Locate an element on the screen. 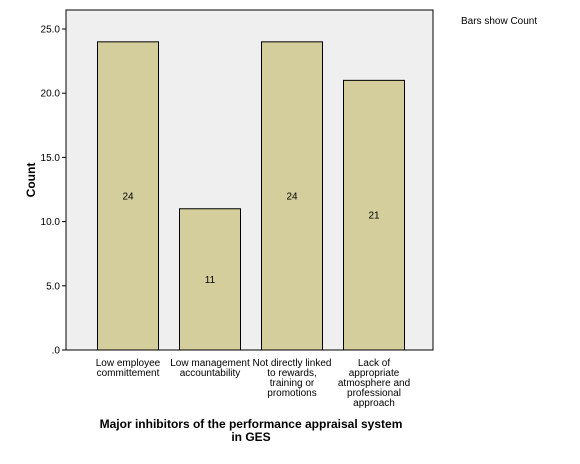 The height and width of the screenshot is (464, 580). bar-value-label: 11 is located at coordinates (210, 280).